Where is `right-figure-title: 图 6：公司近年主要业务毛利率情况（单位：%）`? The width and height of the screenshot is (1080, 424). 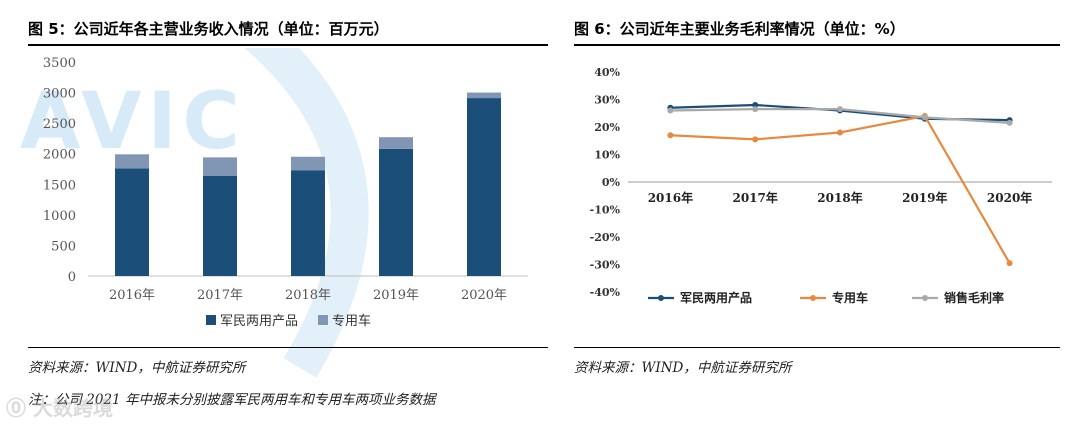
right-figure-title: 图 6：公司近年主要业务毛利率情况（单位：%） is located at coordinates (739, 29).